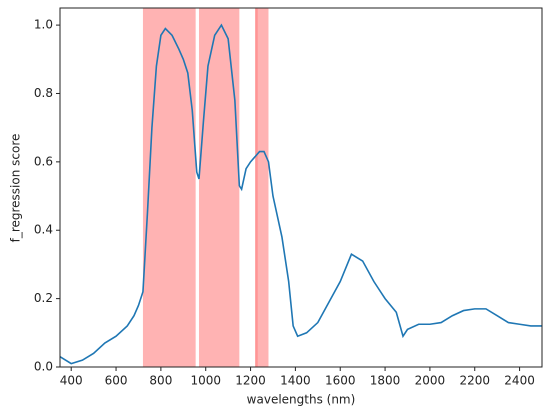 The image size is (550, 413). What do you see at coordinates (43, 298) in the screenshot?
I see `y-tick-label: 0.2` at bounding box center [43, 298].